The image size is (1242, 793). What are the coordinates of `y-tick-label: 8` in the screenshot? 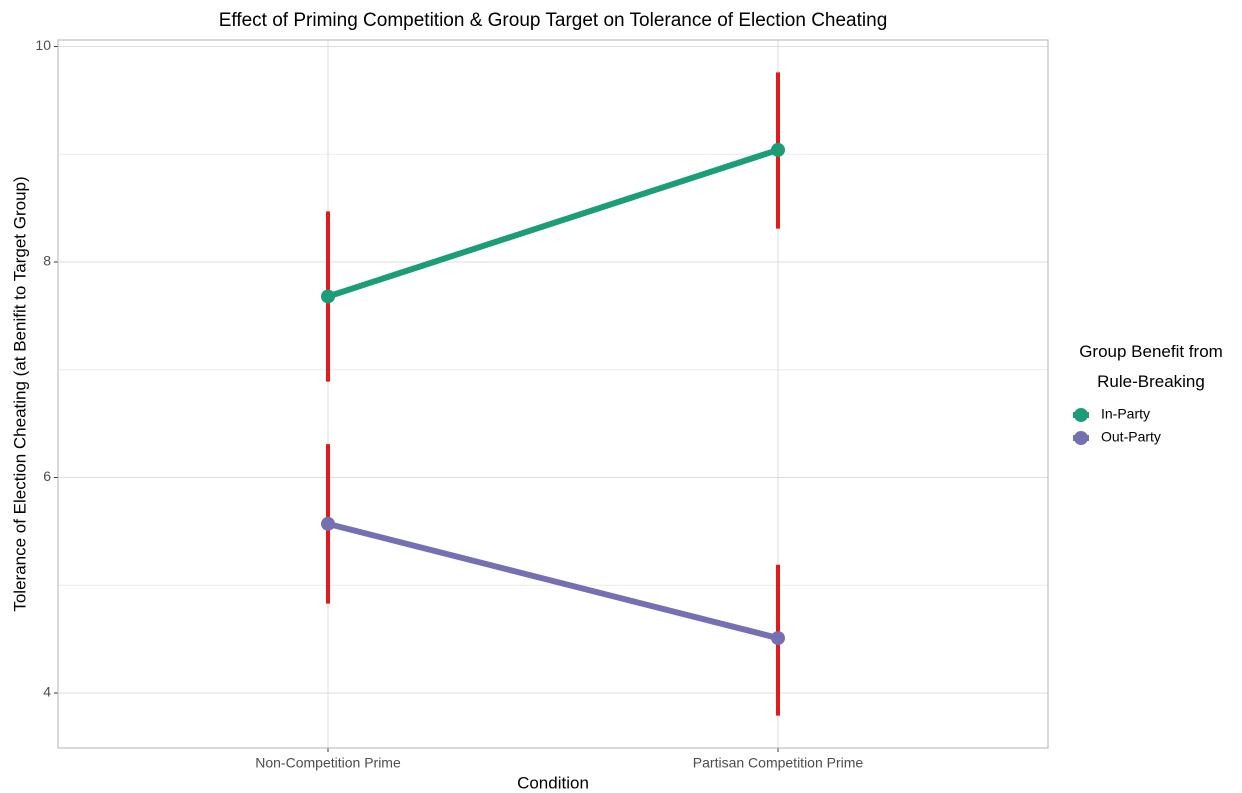 It's located at (47, 261).